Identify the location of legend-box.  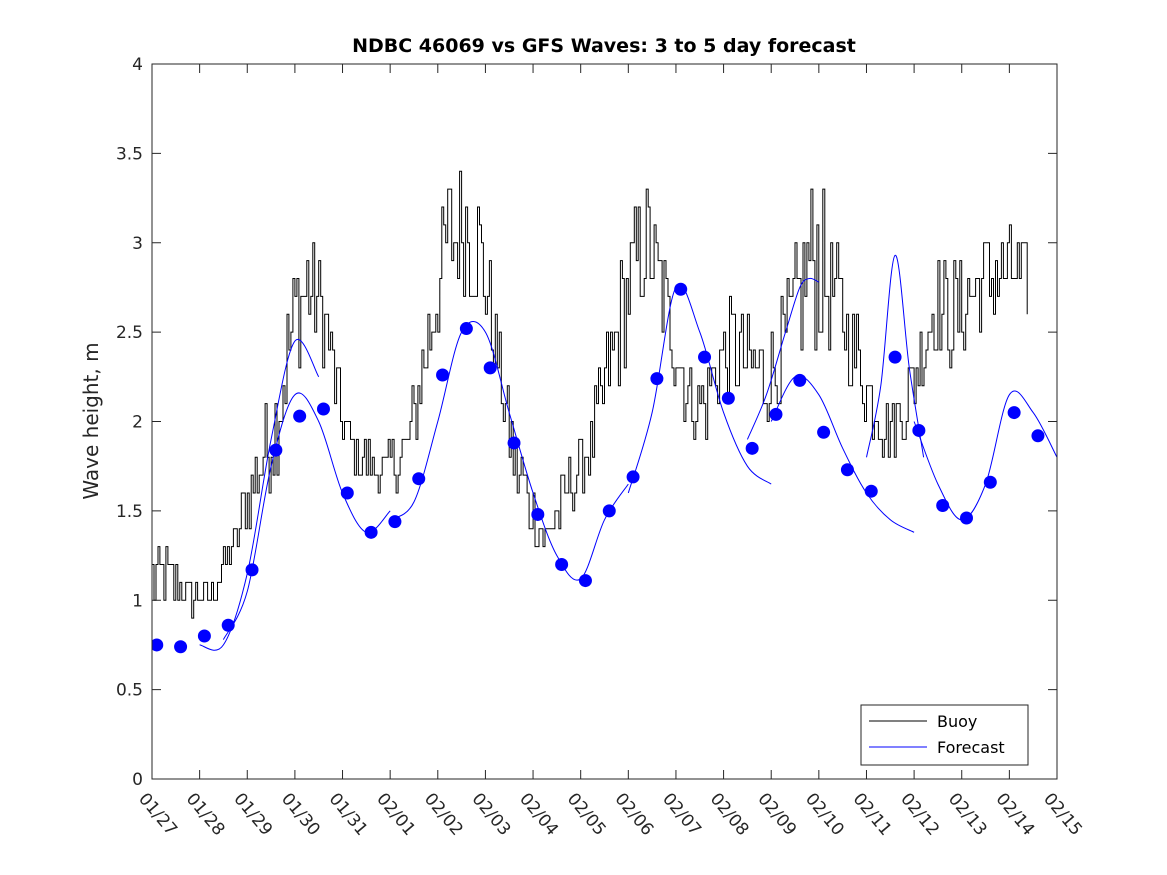
(944, 735).